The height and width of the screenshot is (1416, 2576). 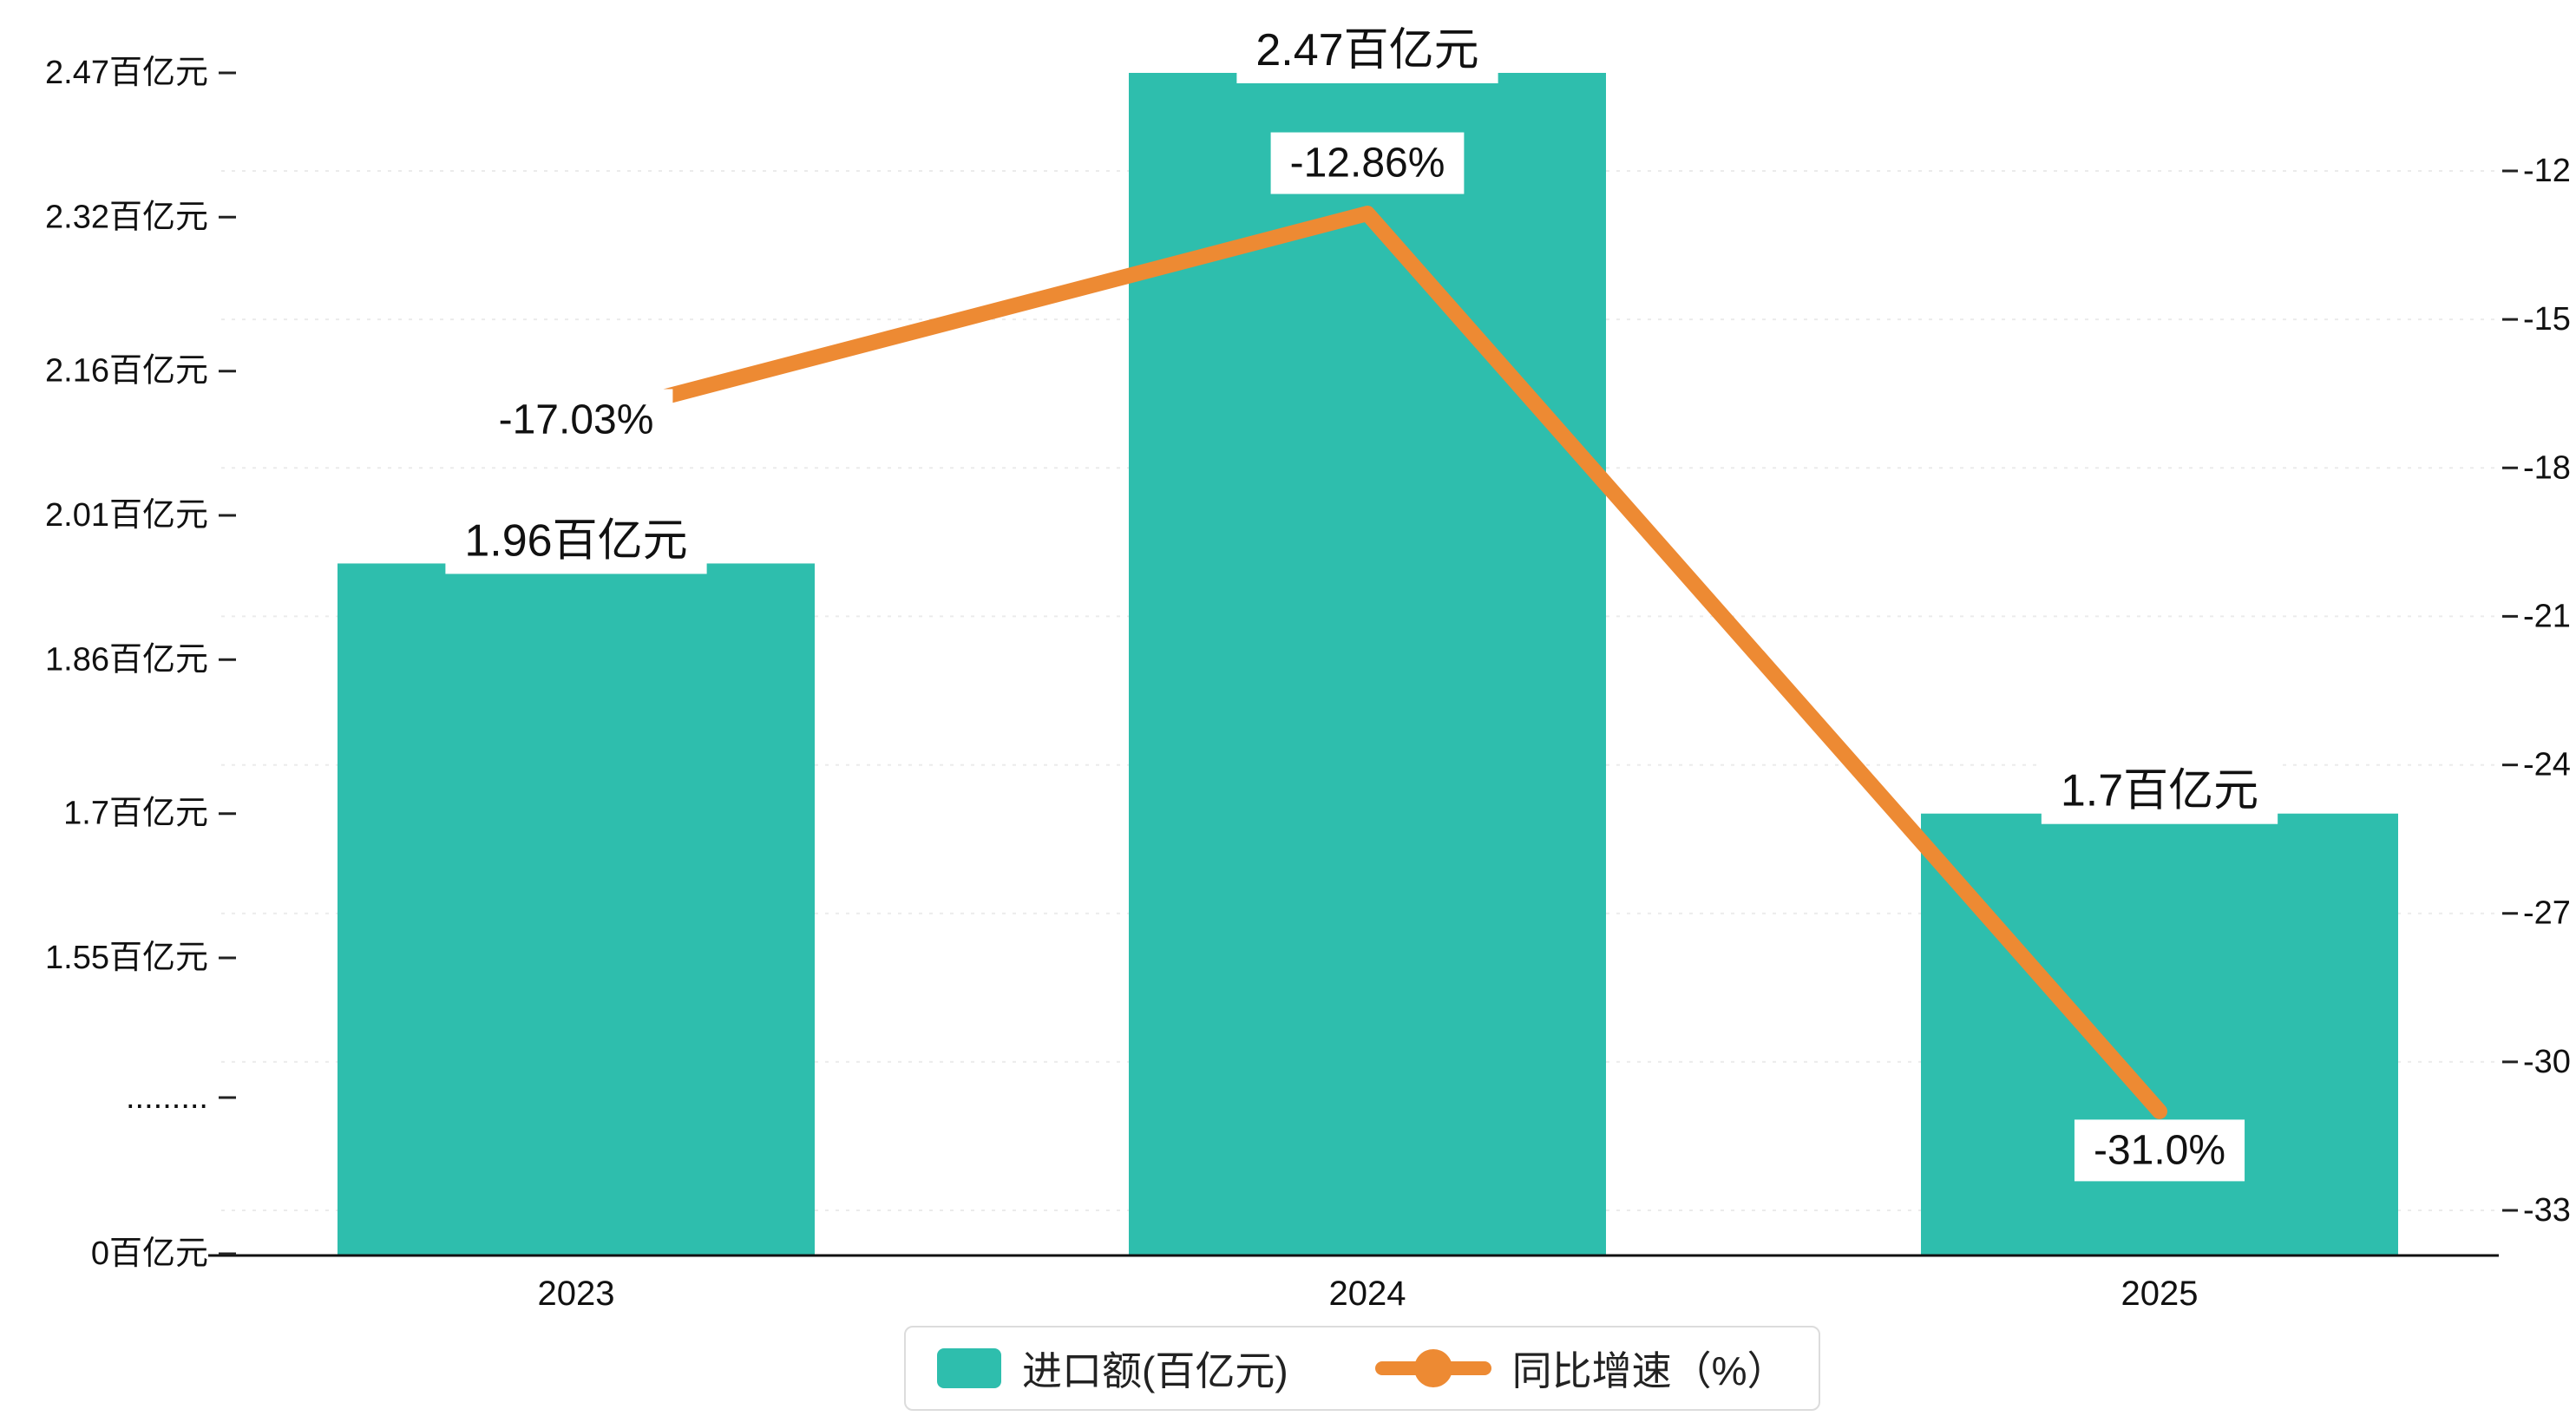 I want to click on growth-value-label: -17.03%, so click(x=576, y=420).